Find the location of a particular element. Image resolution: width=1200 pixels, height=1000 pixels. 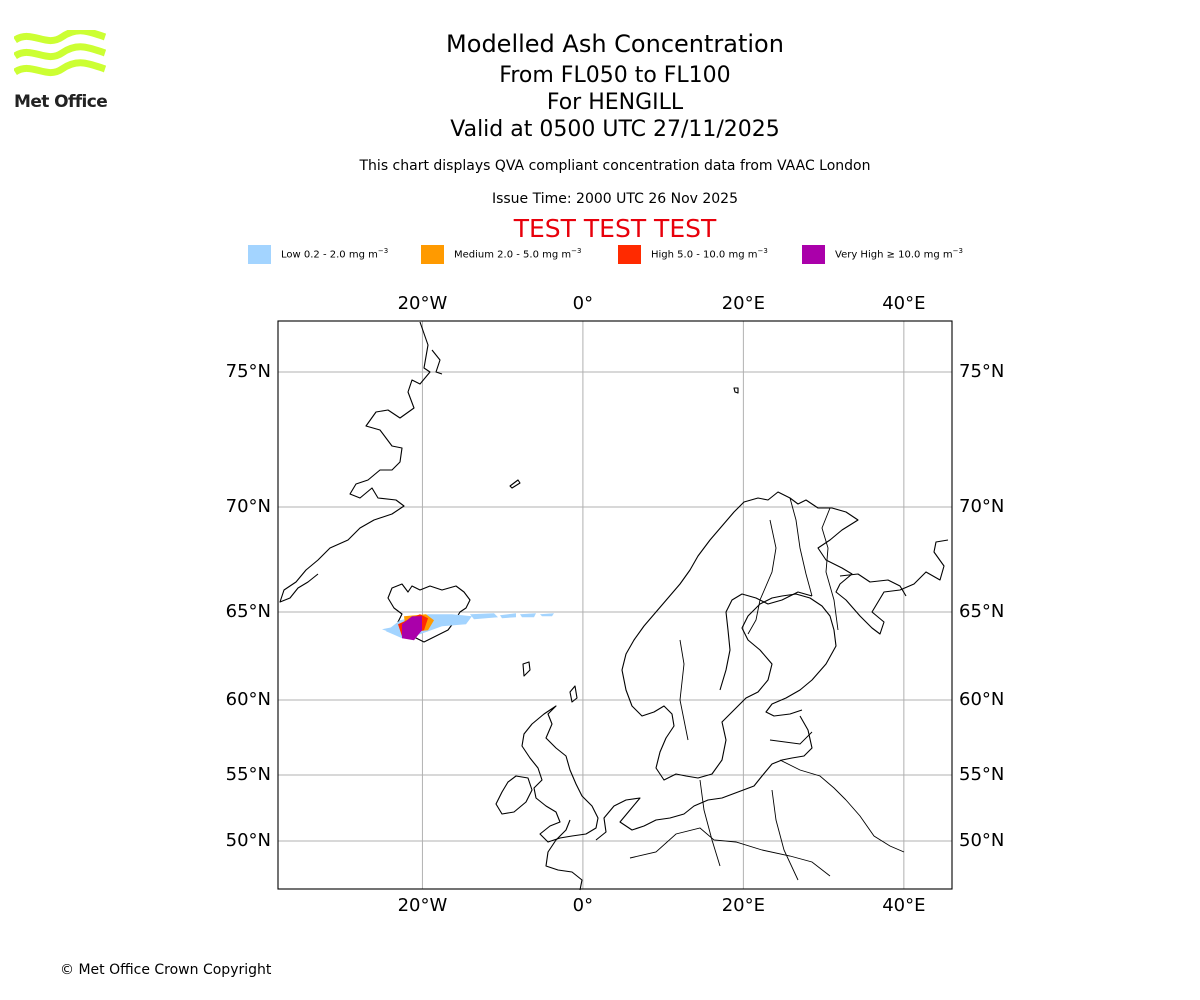

met-office-logo-icon is located at coordinates (60, 53).